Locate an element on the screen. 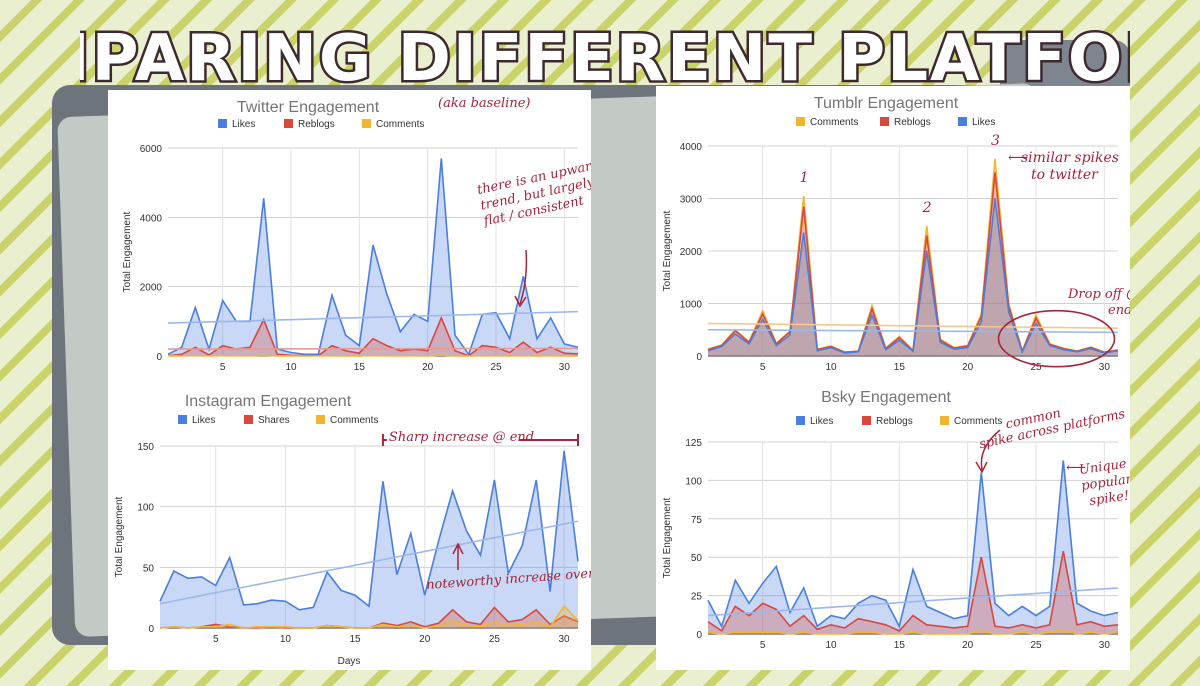  y-tick-label: 50 is located at coordinates (149, 568).